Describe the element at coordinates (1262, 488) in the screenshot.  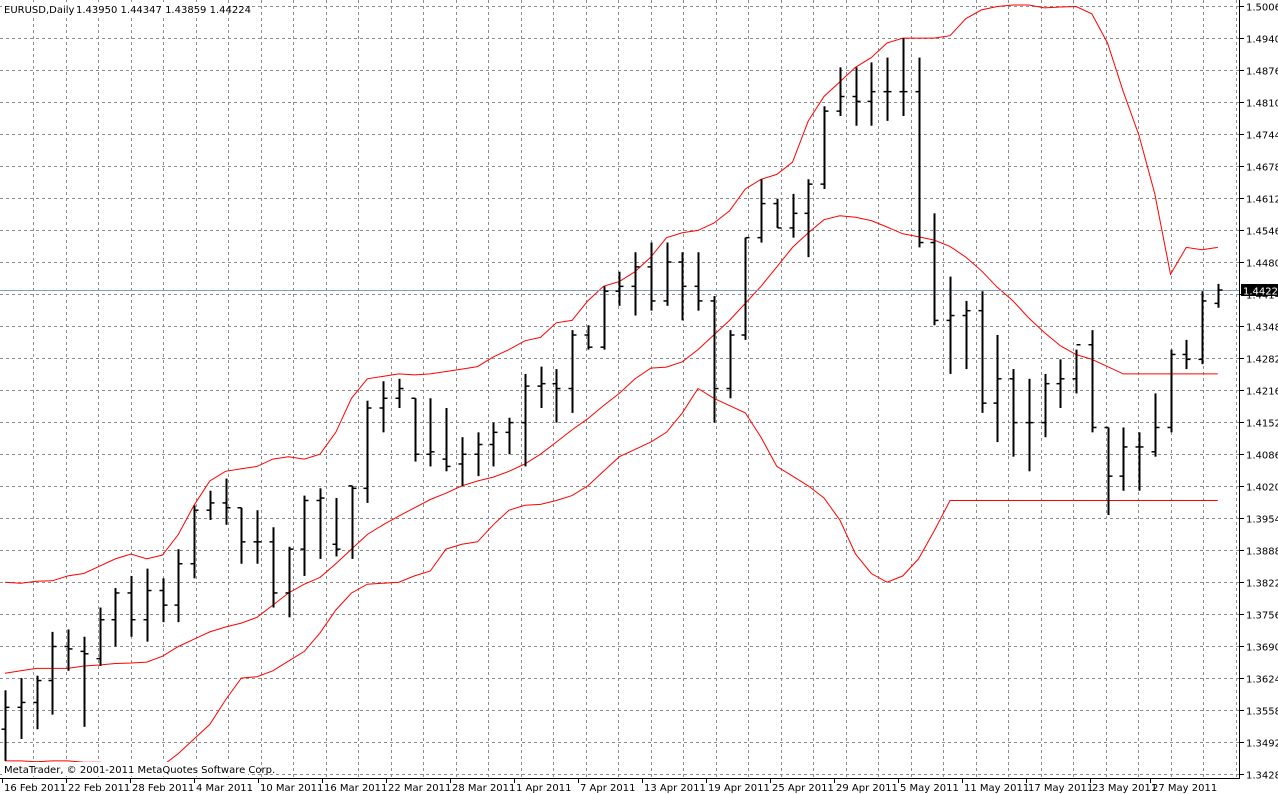
I see `y-tick-label: 1.40200` at that location.